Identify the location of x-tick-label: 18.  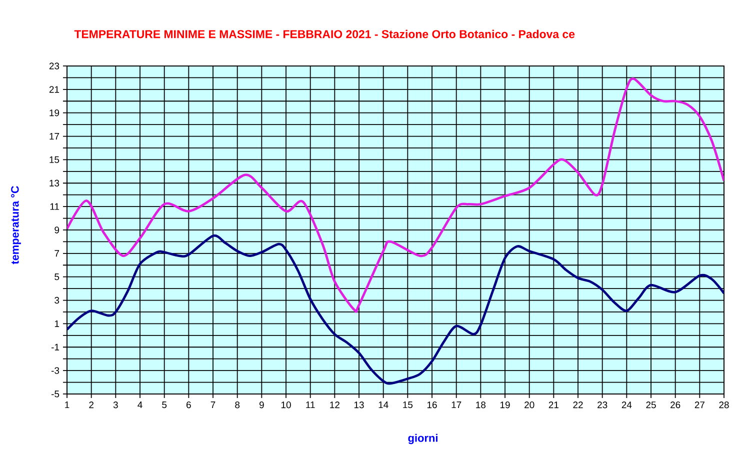
(481, 405).